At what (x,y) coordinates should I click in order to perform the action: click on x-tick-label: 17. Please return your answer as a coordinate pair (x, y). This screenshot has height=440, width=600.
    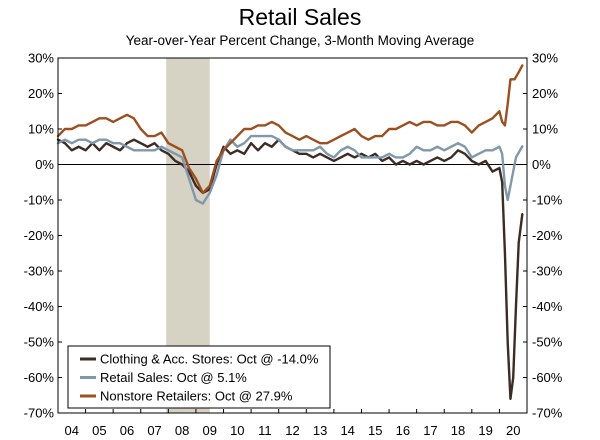
    Looking at the image, I should click on (430, 430).